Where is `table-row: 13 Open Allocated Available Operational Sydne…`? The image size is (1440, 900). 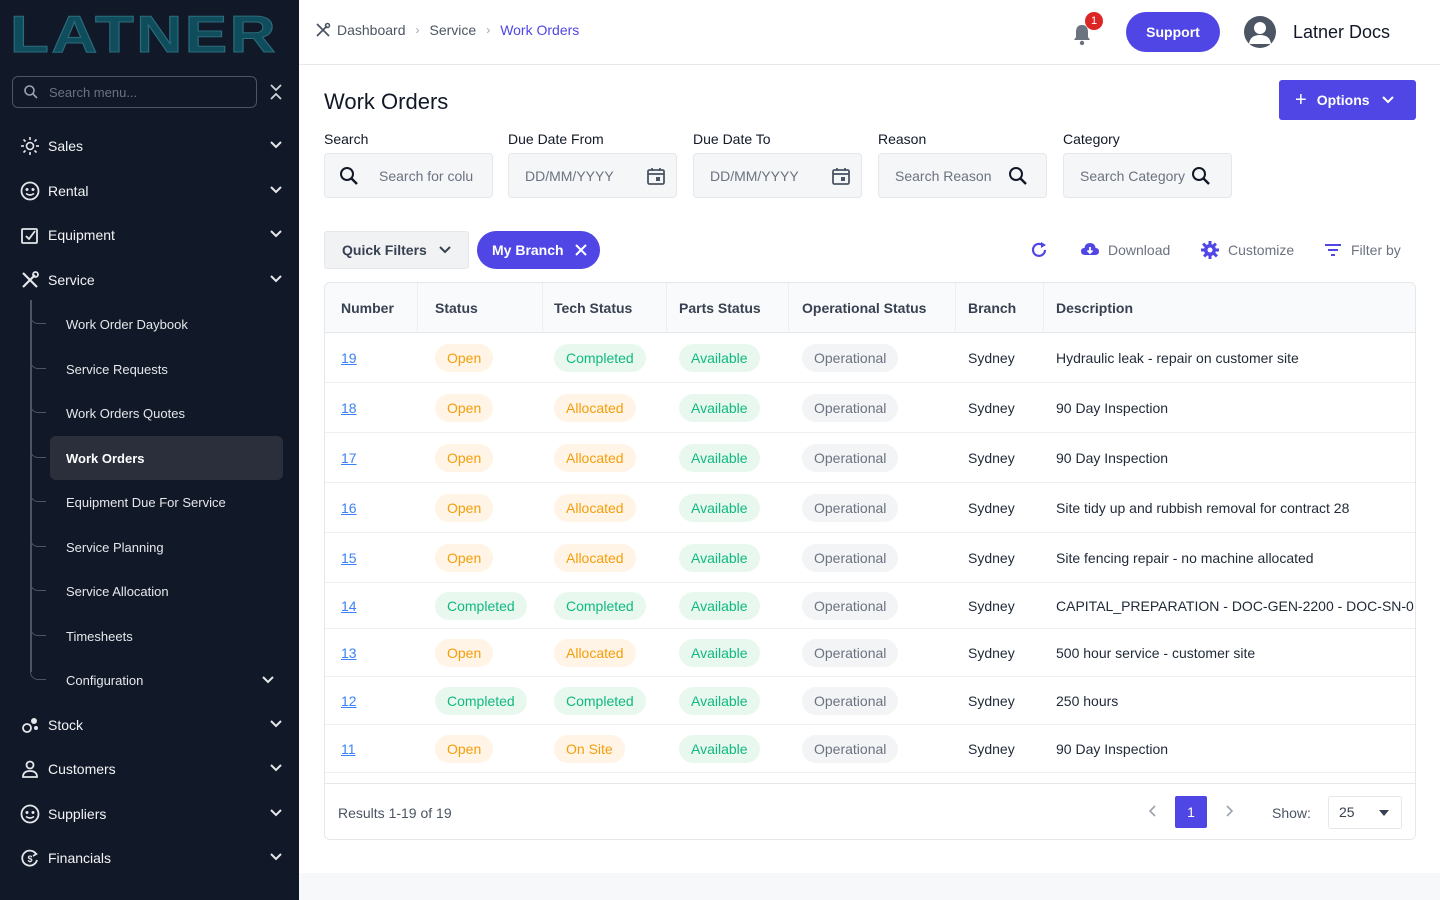 table-row: 13 Open Allocated Available Operational Sydne… is located at coordinates (870, 653).